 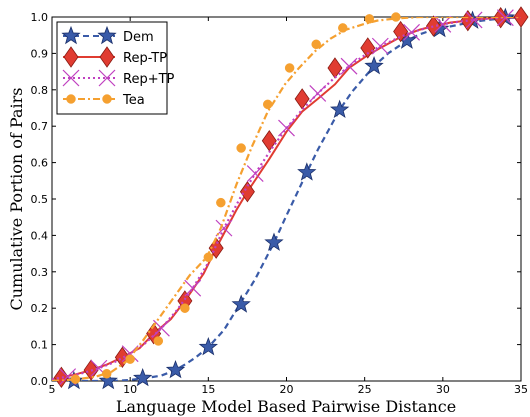 What do you see at coordinates (443, 389) in the screenshot?
I see `x-tick-label: 30` at bounding box center [443, 389].